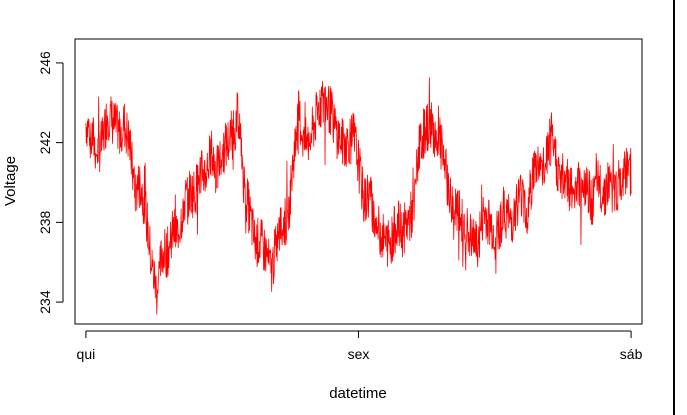 This screenshot has width=687, height=415. I want to click on x-tick-label: sáb, so click(631, 354).